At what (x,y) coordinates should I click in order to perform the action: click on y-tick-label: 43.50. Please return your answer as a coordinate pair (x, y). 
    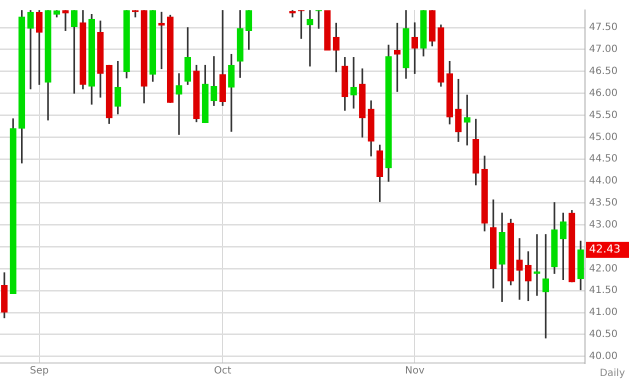
    Looking at the image, I should click on (603, 203).